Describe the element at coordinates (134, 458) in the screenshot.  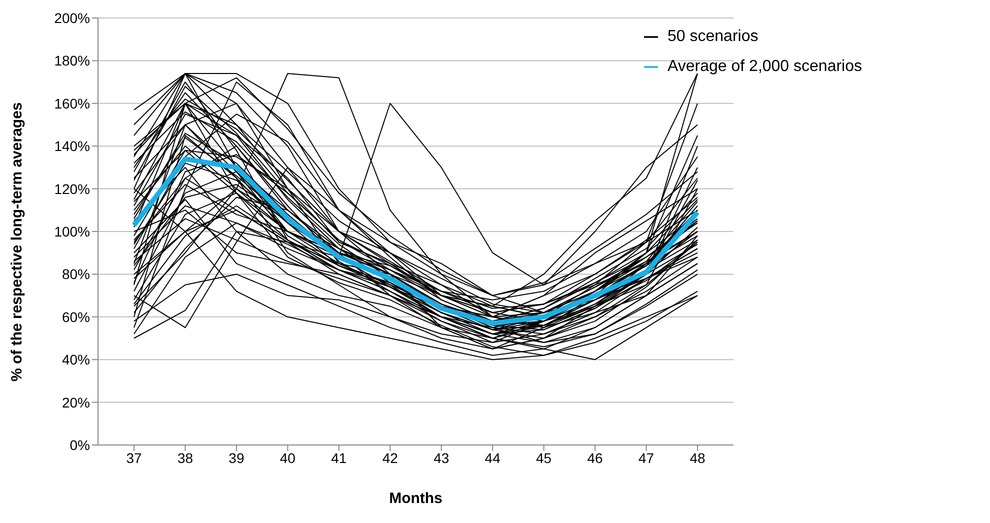
I see `x-tick-label: 37` at that location.